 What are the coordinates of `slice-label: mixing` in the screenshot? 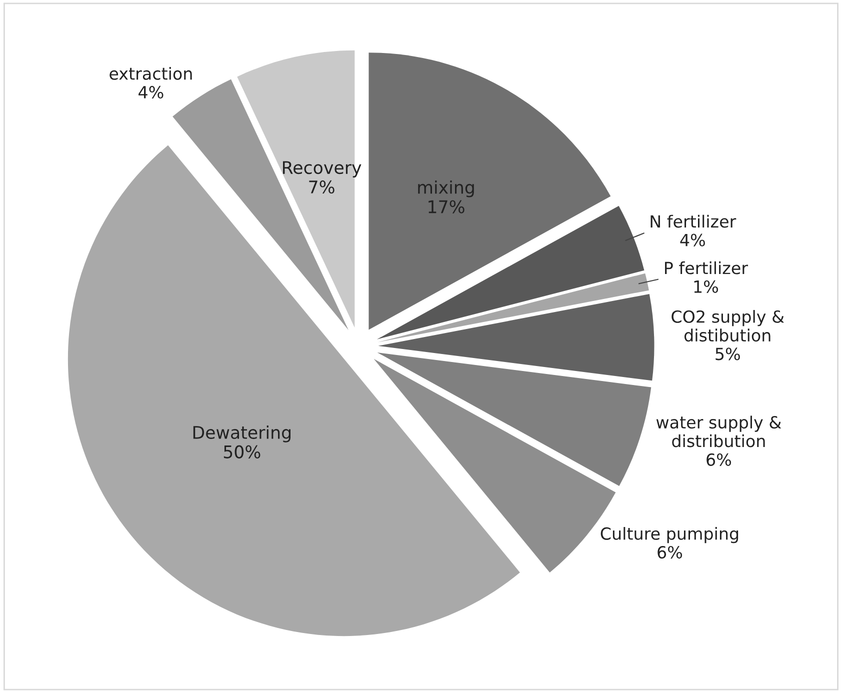 It's located at (446, 189).